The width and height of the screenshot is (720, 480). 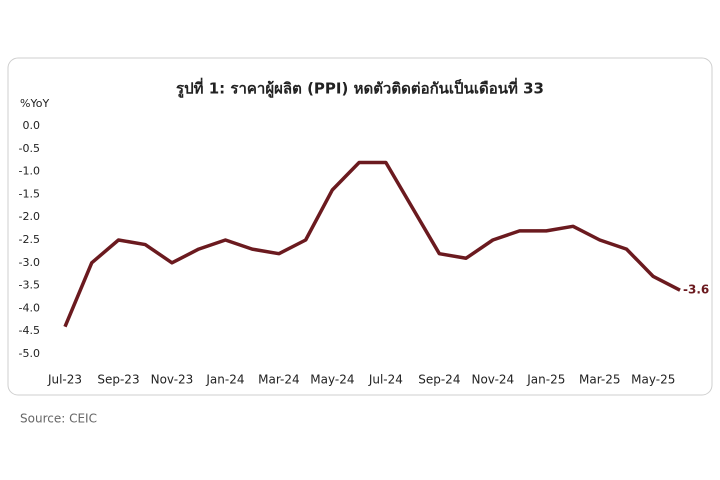 What do you see at coordinates (29, 193) in the screenshot?
I see `y-tick-label: -1.5` at bounding box center [29, 193].